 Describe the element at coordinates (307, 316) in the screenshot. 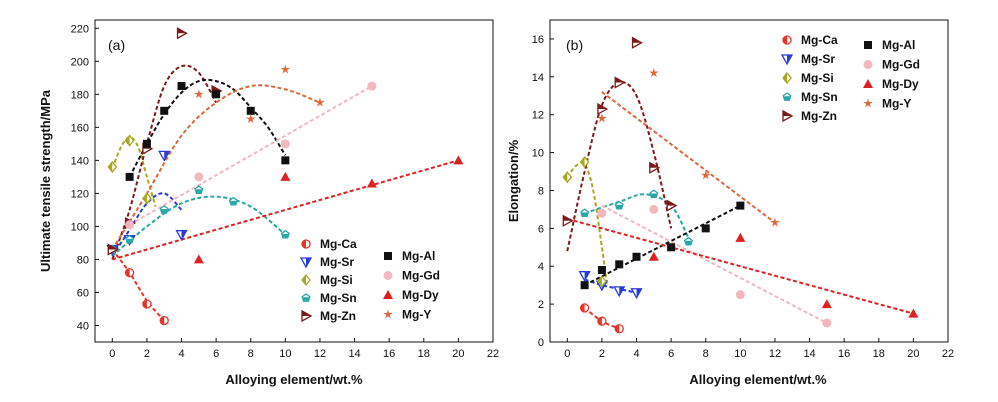

I see `legend-marker-mg-zn` at that location.